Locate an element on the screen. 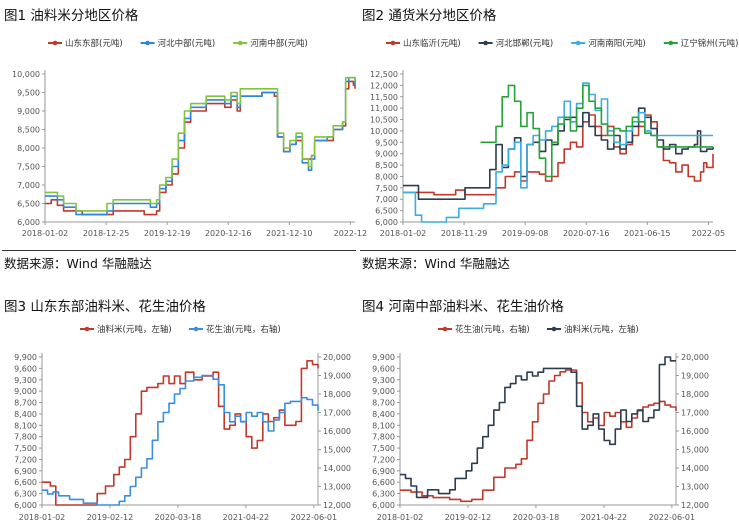 This screenshot has width=739, height=527. legend-item: 山东东部(元吨) is located at coordinates (85, 43).